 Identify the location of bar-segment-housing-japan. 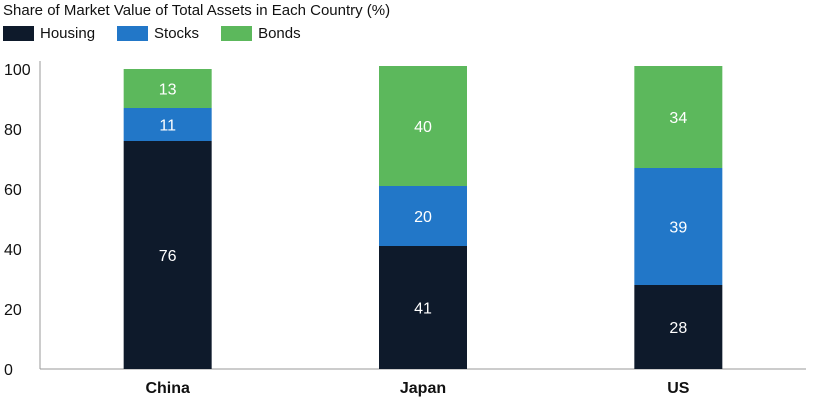
(423, 307).